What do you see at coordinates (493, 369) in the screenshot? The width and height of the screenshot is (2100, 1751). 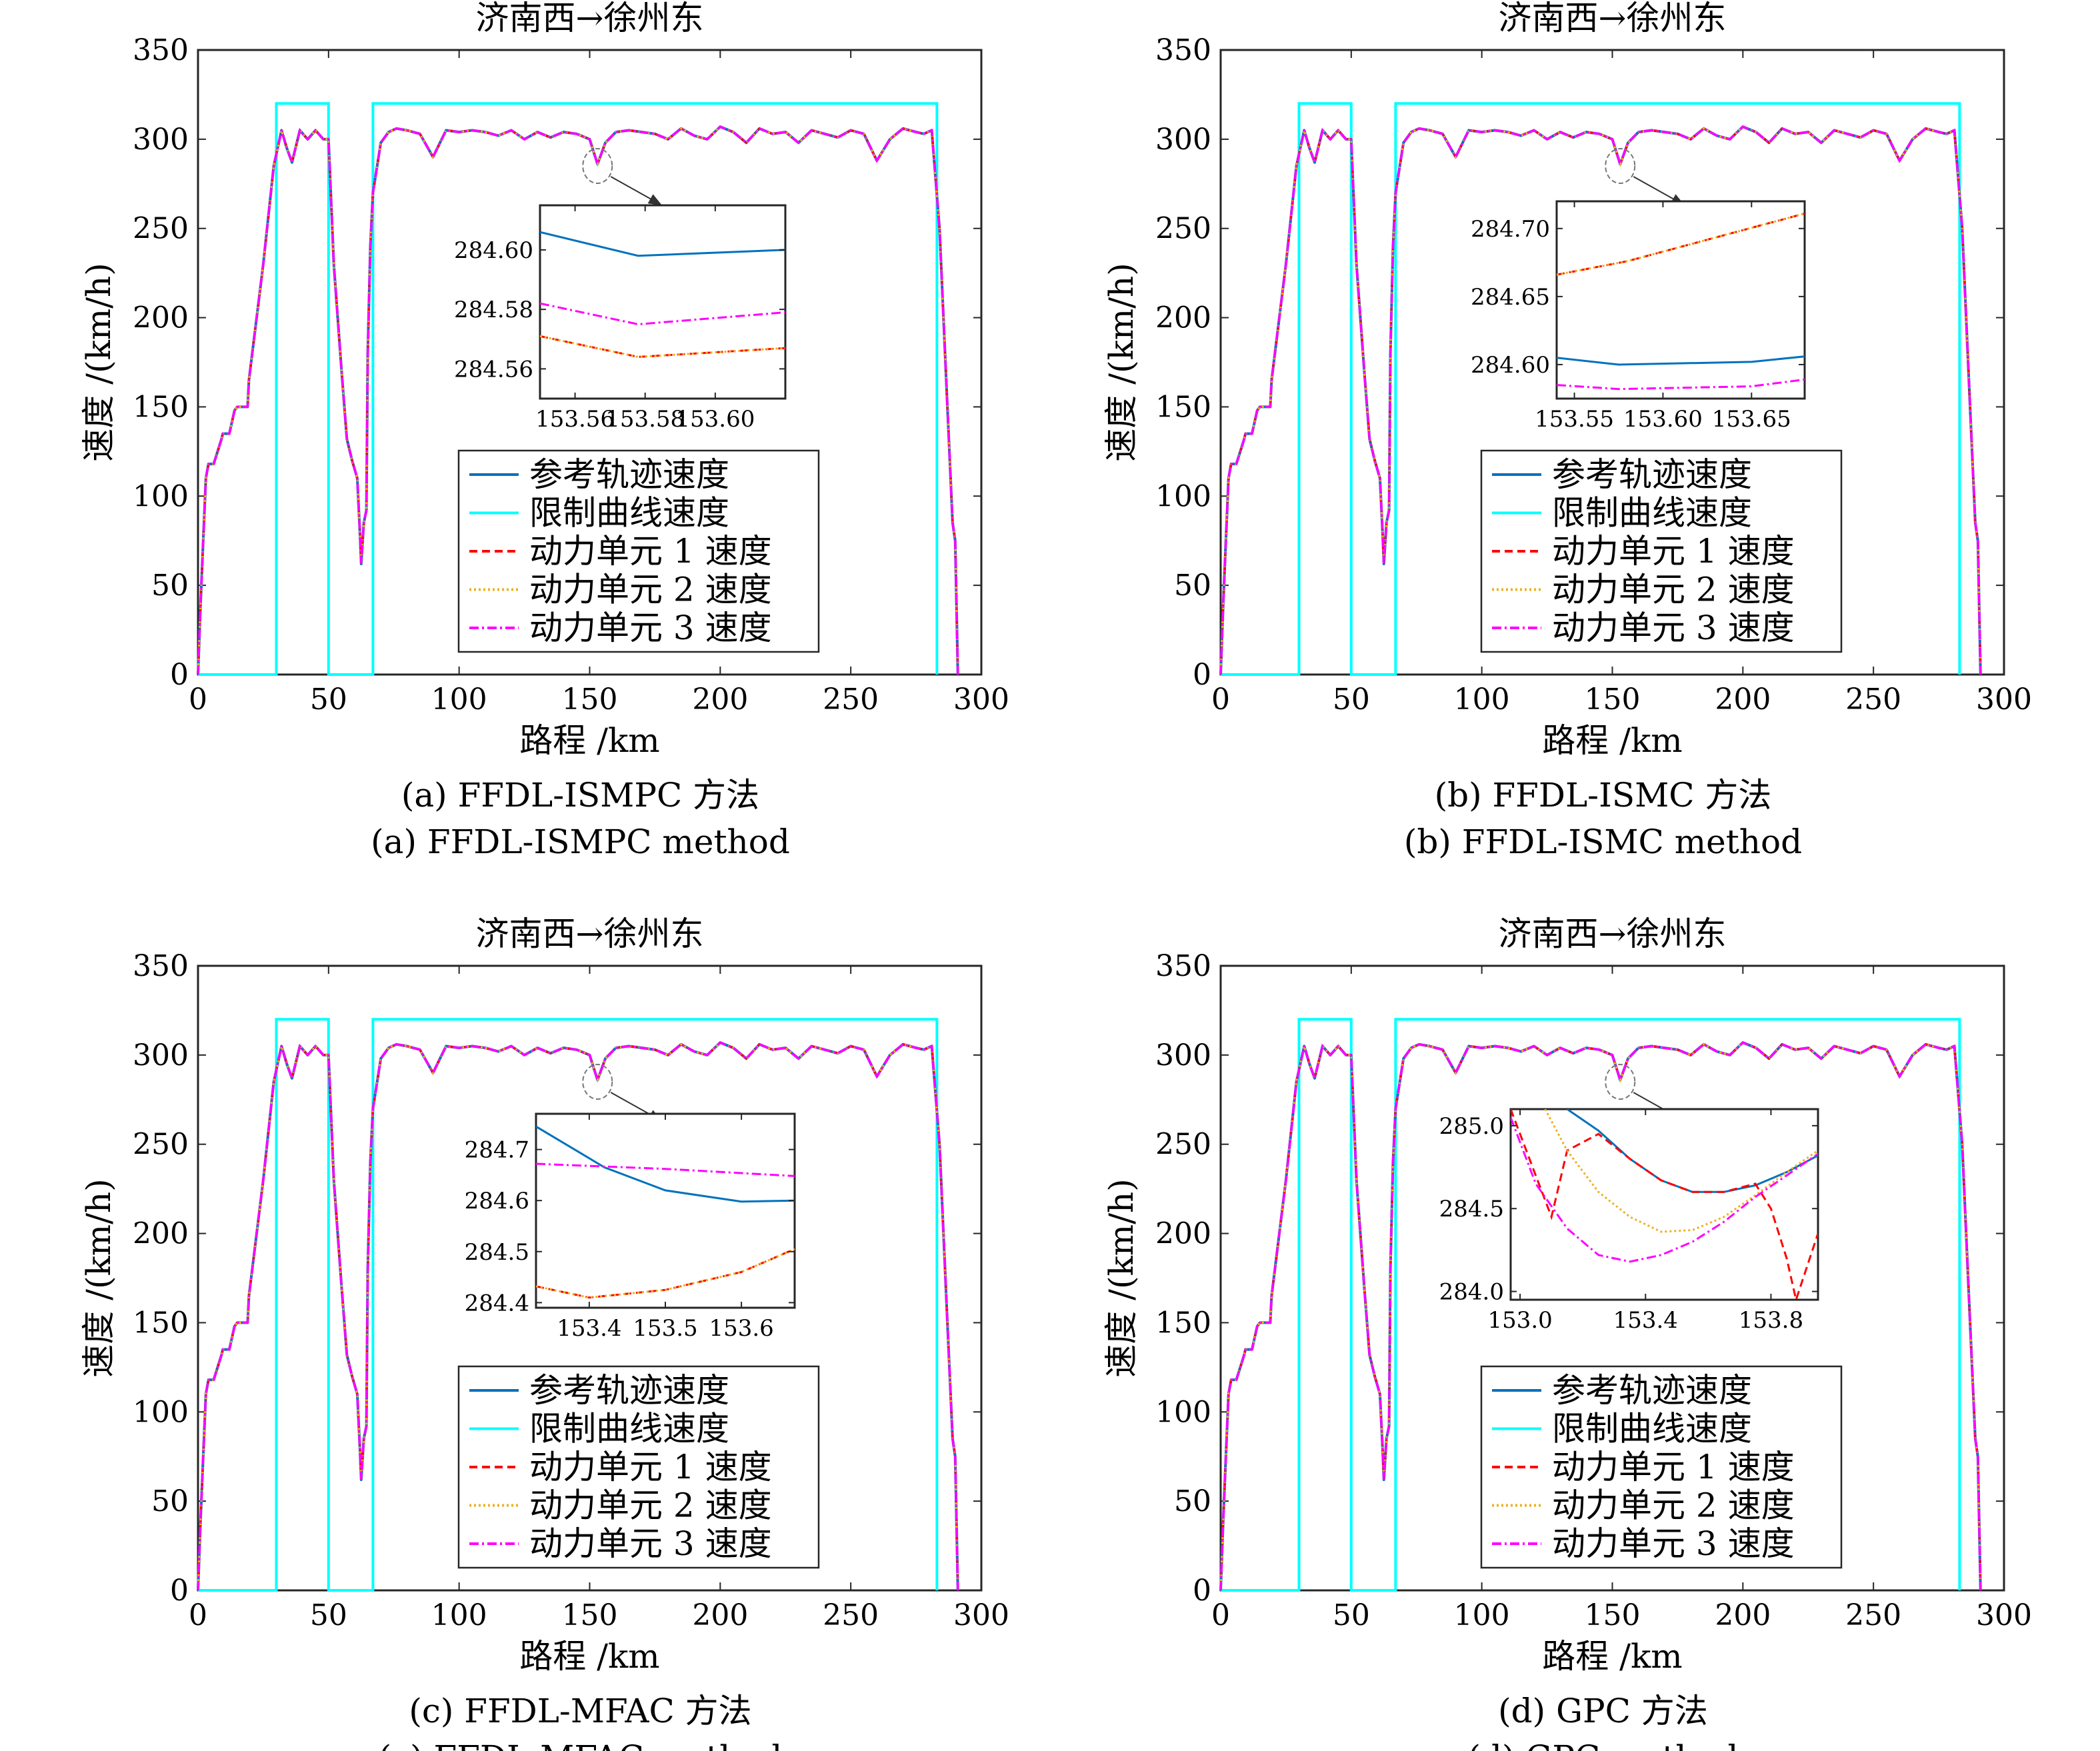 I see `inset-y-tick-label: 284.56` at bounding box center [493, 369].